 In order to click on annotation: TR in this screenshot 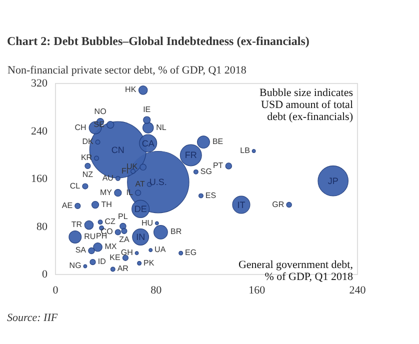, I will do `click(76, 225)`.